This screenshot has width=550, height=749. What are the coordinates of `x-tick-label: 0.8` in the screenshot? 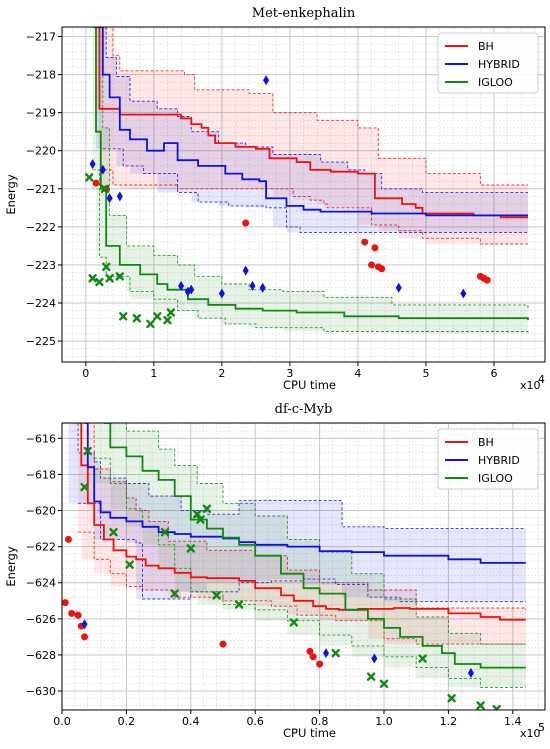 It's located at (320, 721).